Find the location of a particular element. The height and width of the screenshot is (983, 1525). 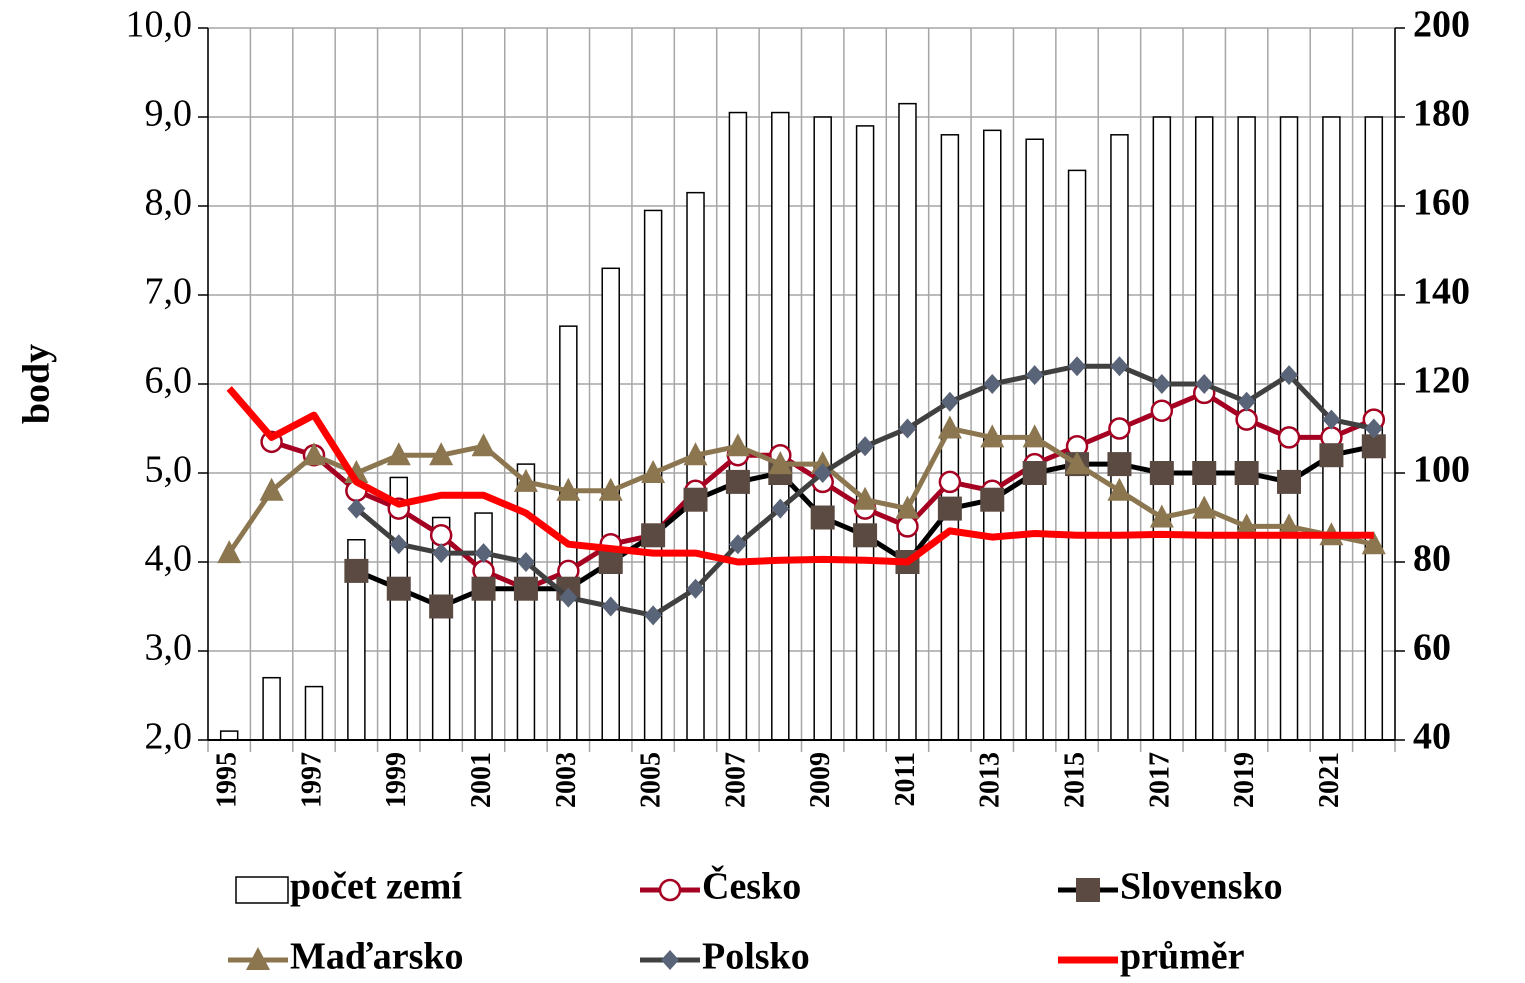

y2-tick-label: 100 is located at coordinates (1441, 470).